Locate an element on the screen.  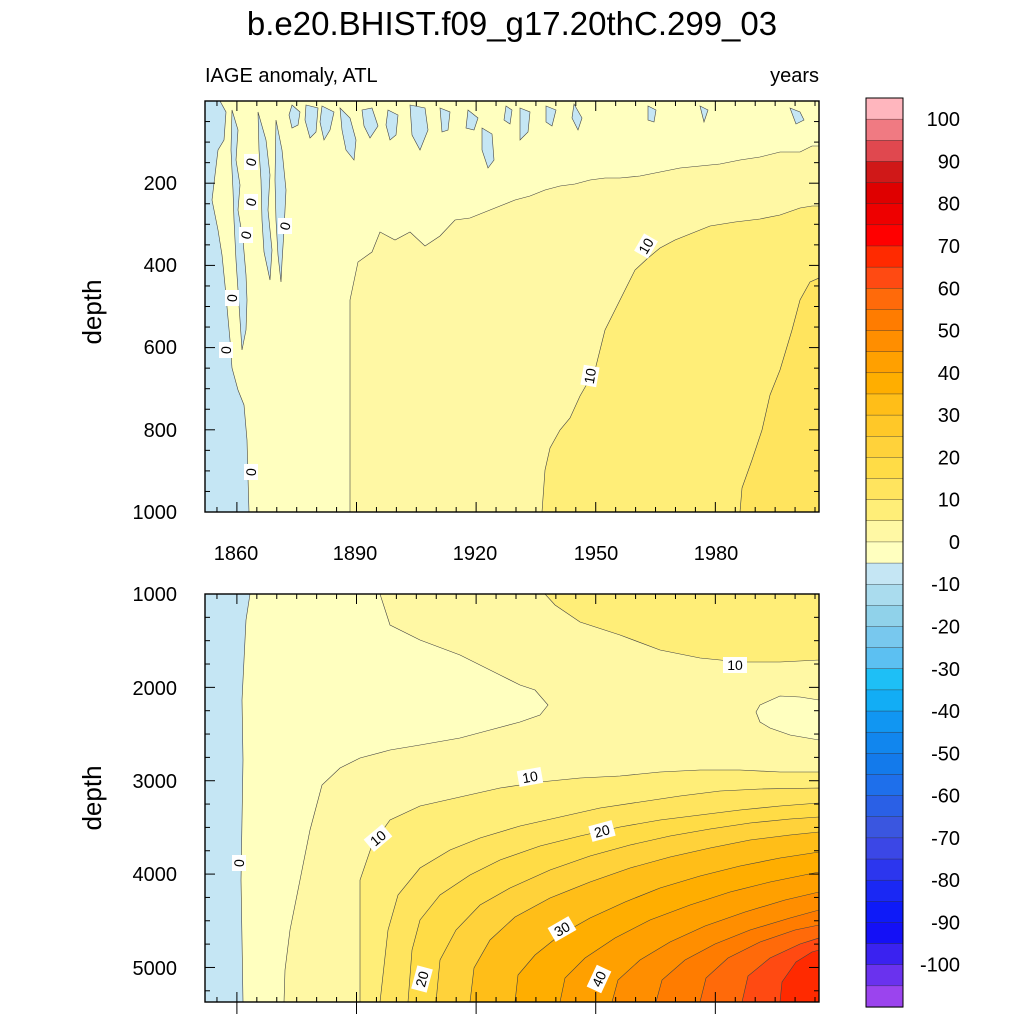
svg-text: 30 is located at coordinates (562, 929).